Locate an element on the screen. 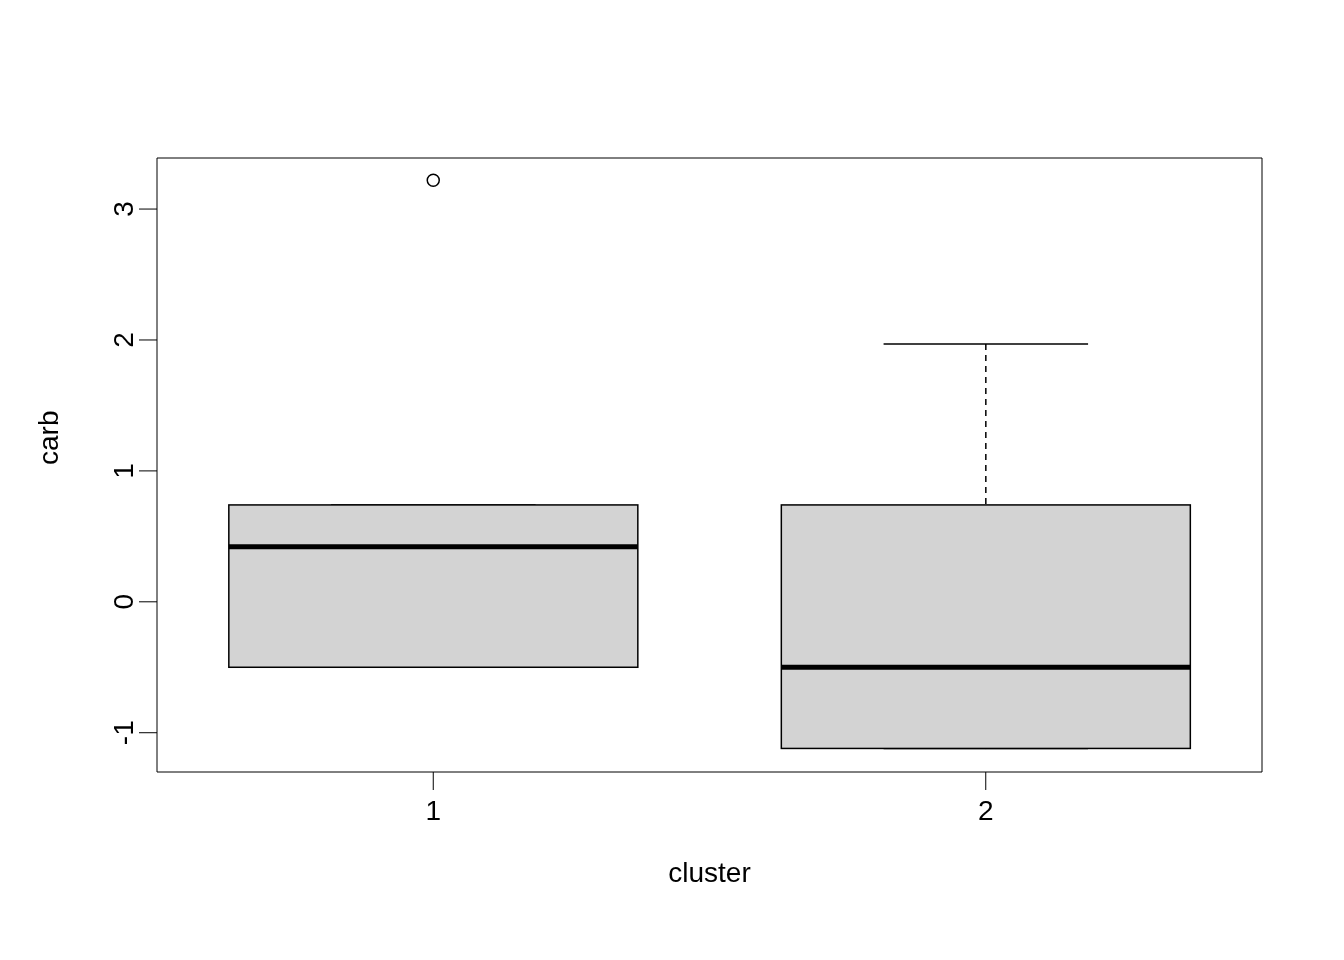 The image size is (1344, 960). y-tick-label: 0 is located at coordinates (123, 602).